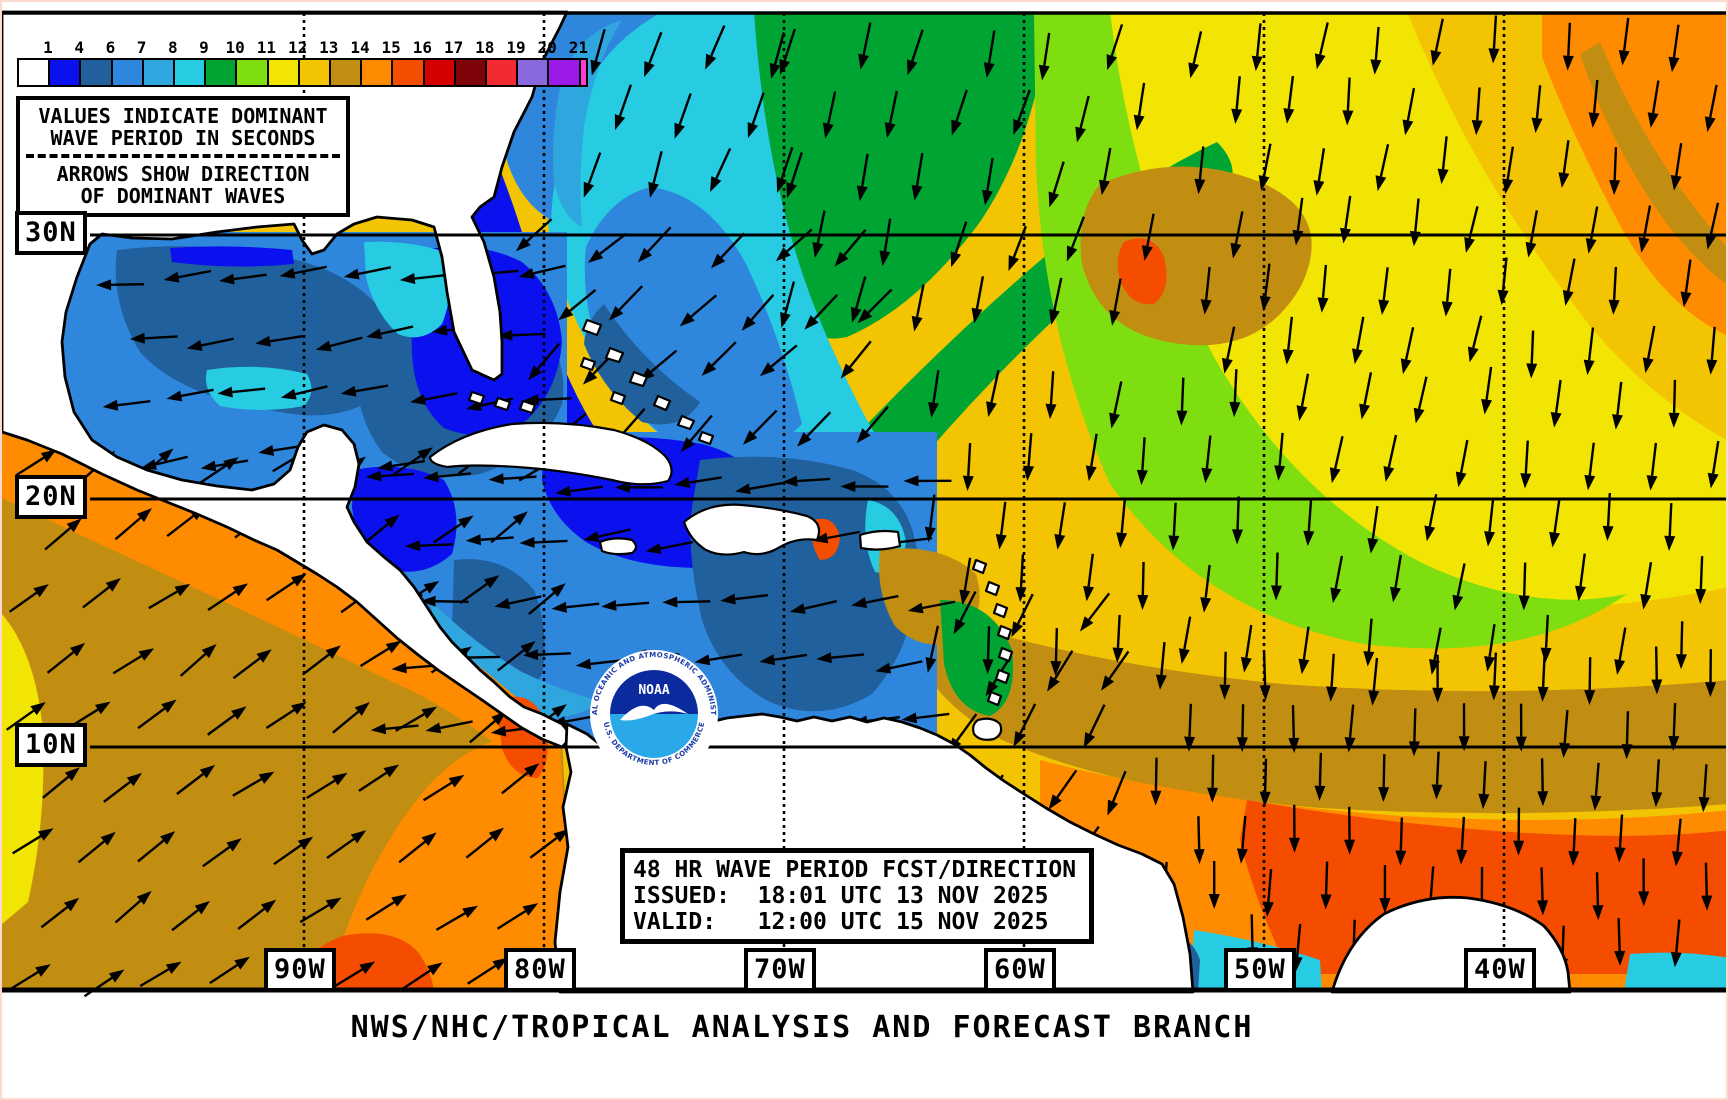 This screenshot has width=1728, height=1100. I want to click on logo-sea, so click(654, 736).